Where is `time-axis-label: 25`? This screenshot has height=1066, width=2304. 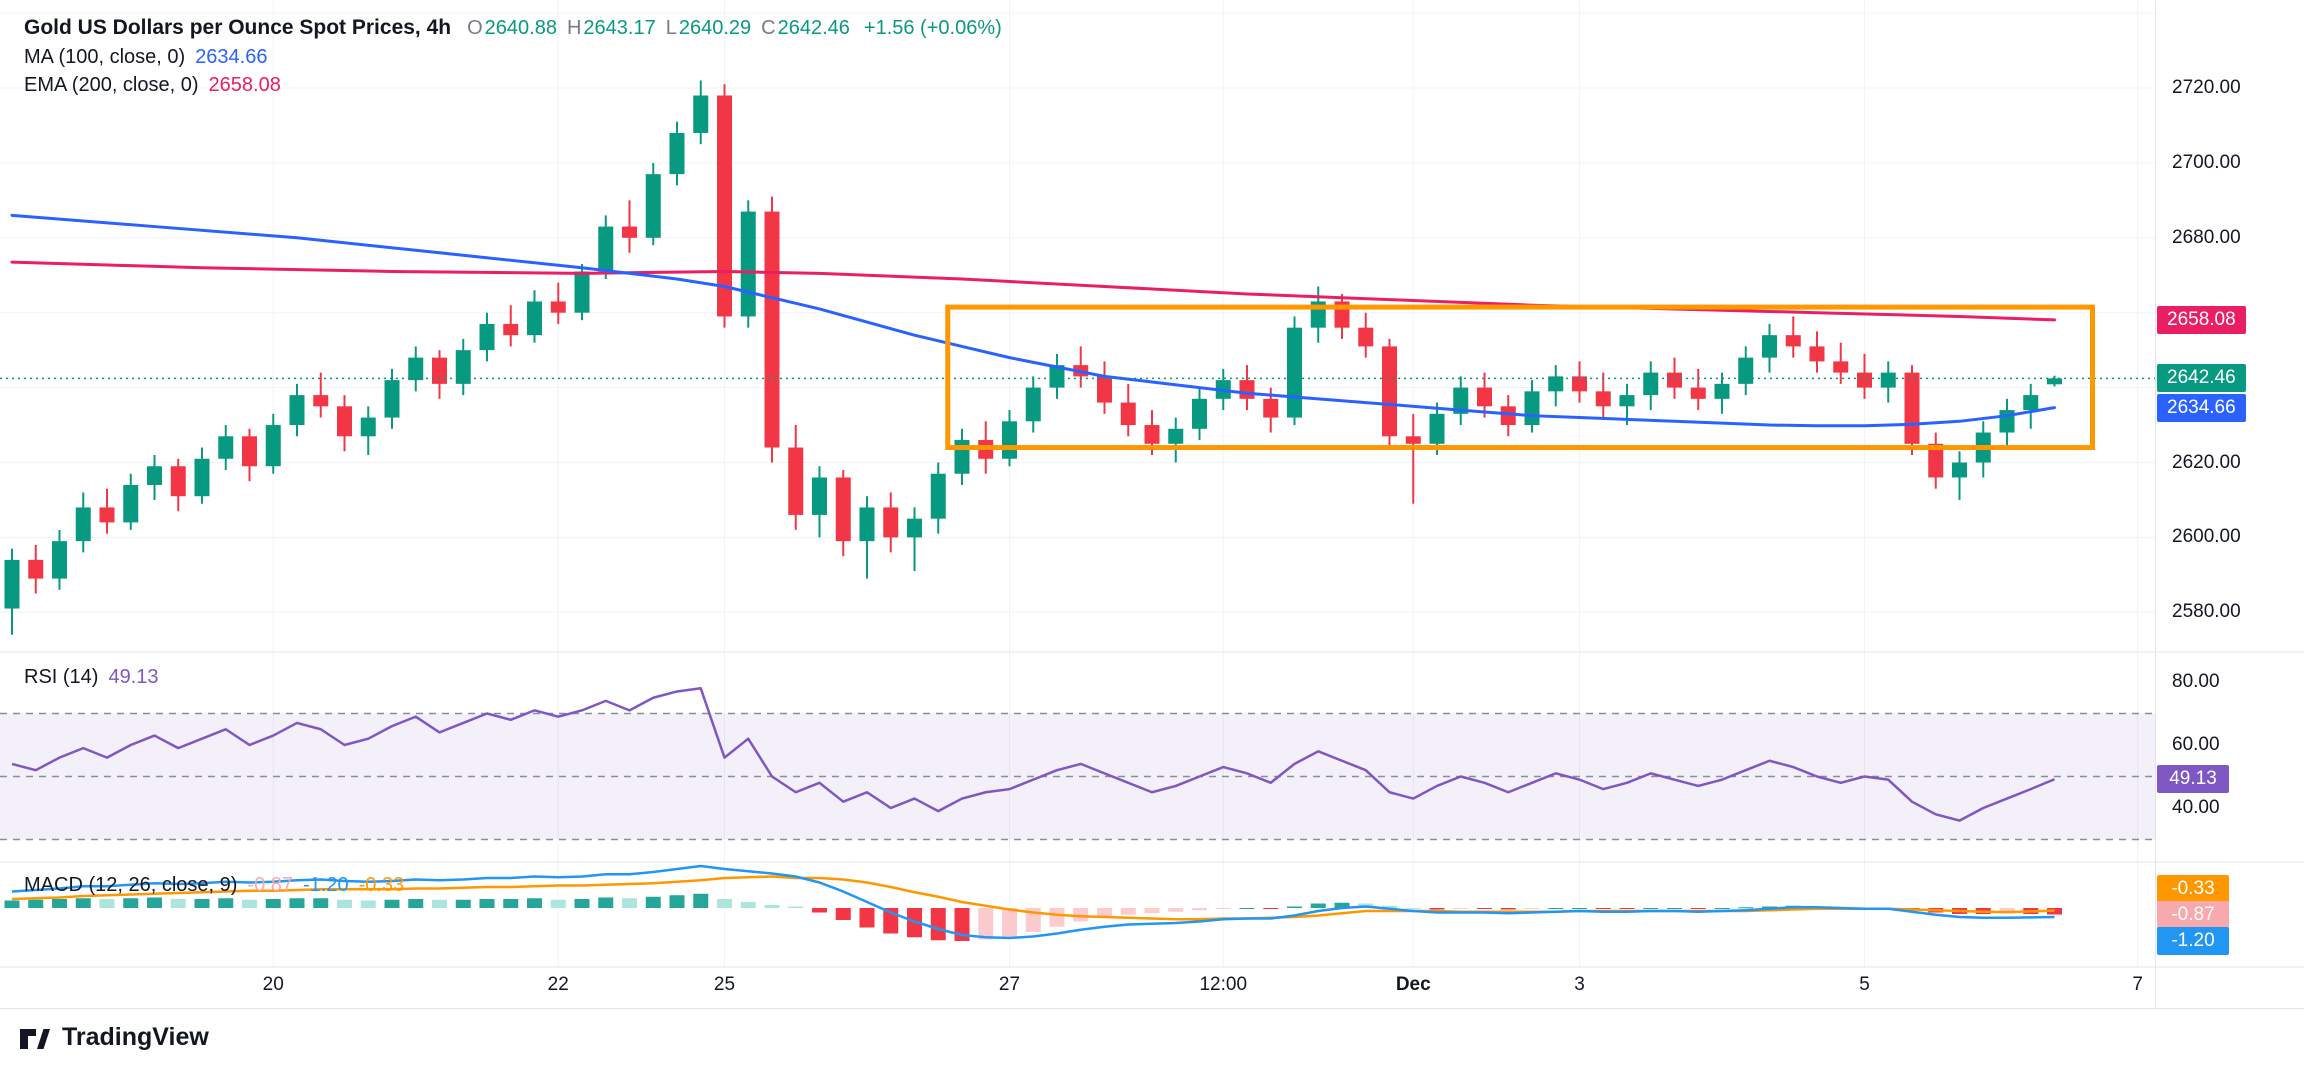 time-axis-label: 25 is located at coordinates (724, 984).